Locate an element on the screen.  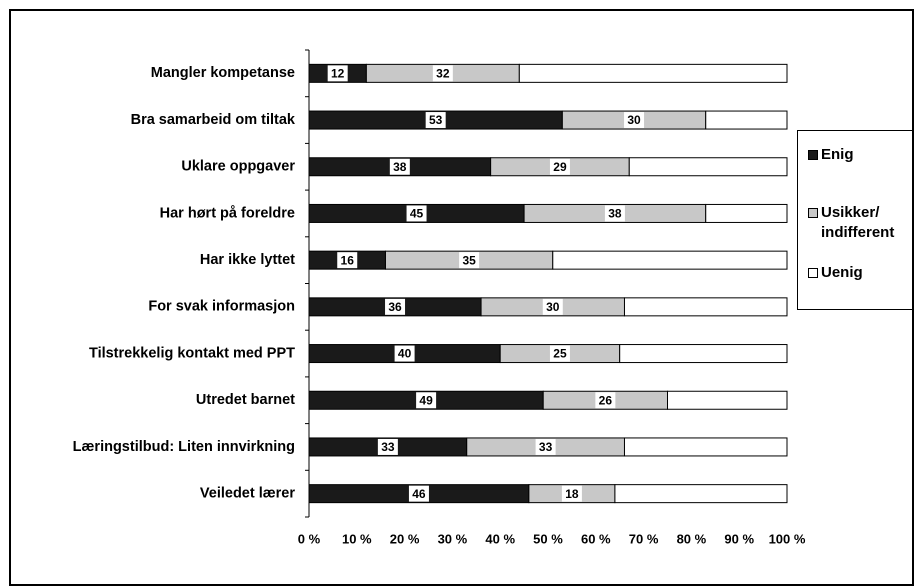
x-tick-label: 70 % is located at coordinates (644, 538).